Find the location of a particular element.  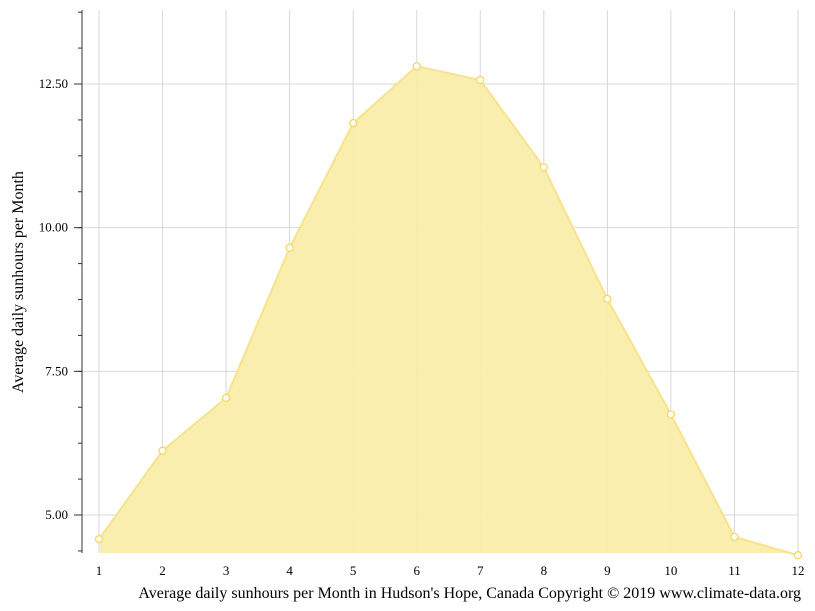

y-tick-labels: 5.00 7.50 10.00 12.50 is located at coordinates (53, 299).